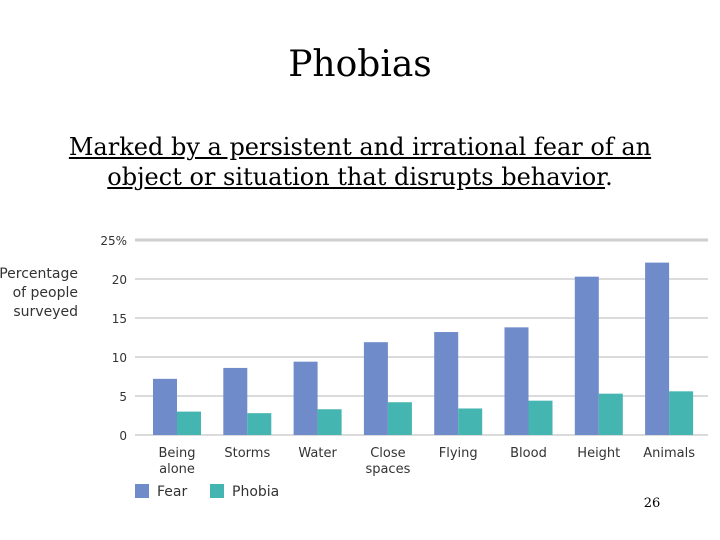 This screenshot has width=720, height=540. What do you see at coordinates (458, 453) in the screenshot?
I see `x-tick-label: Flying` at bounding box center [458, 453].